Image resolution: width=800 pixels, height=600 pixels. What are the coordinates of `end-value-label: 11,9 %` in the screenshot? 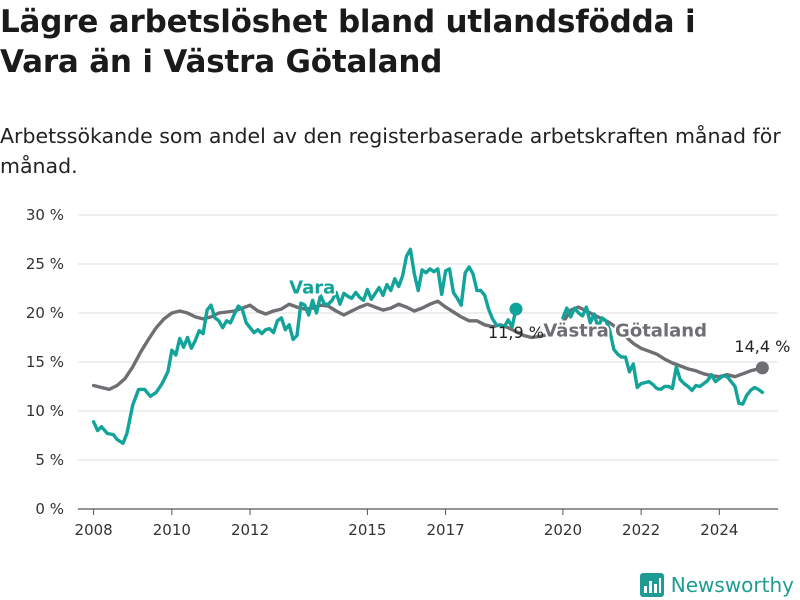 It's located at (516, 332).